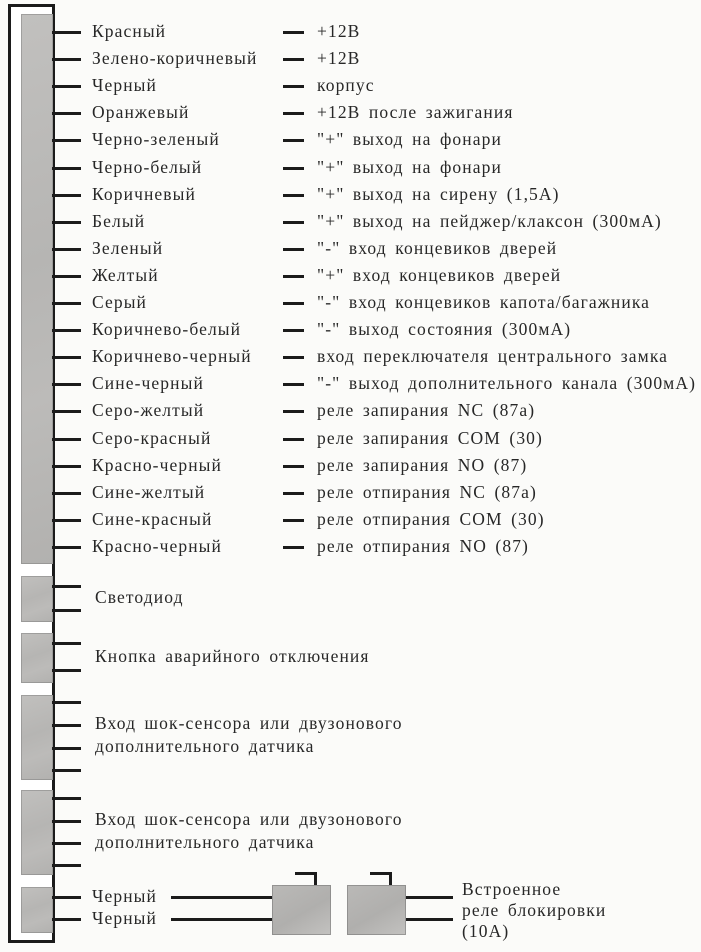  What do you see at coordinates (415, 112) in the screenshot?
I see `wire-function-label: +12В после зажигания` at bounding box center [415, 112].